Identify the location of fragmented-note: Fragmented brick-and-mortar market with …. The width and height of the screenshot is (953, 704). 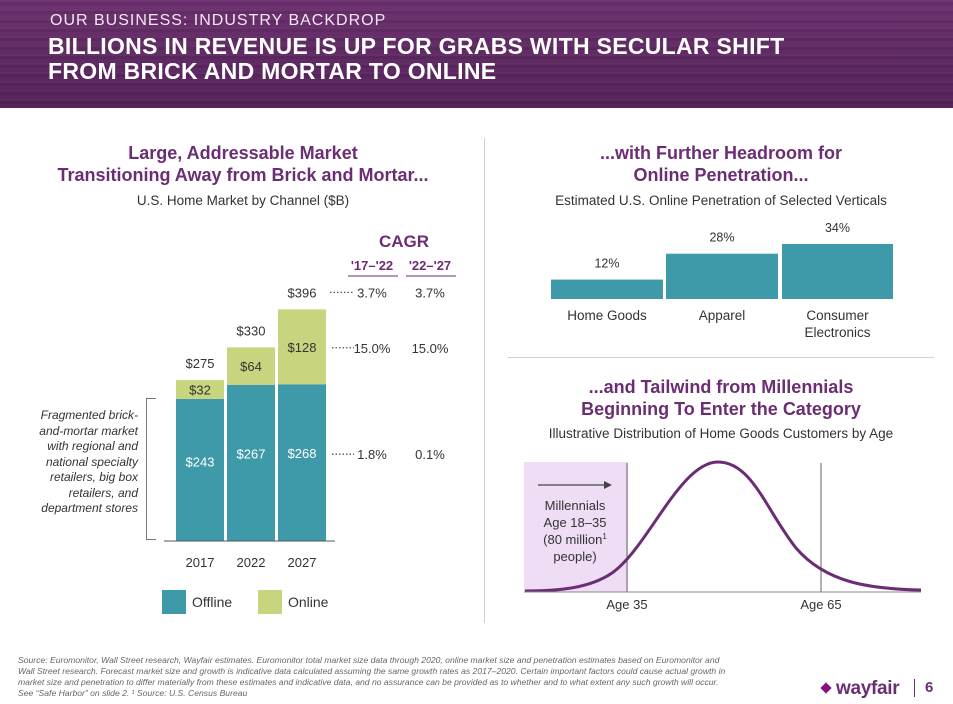
(88, 461).